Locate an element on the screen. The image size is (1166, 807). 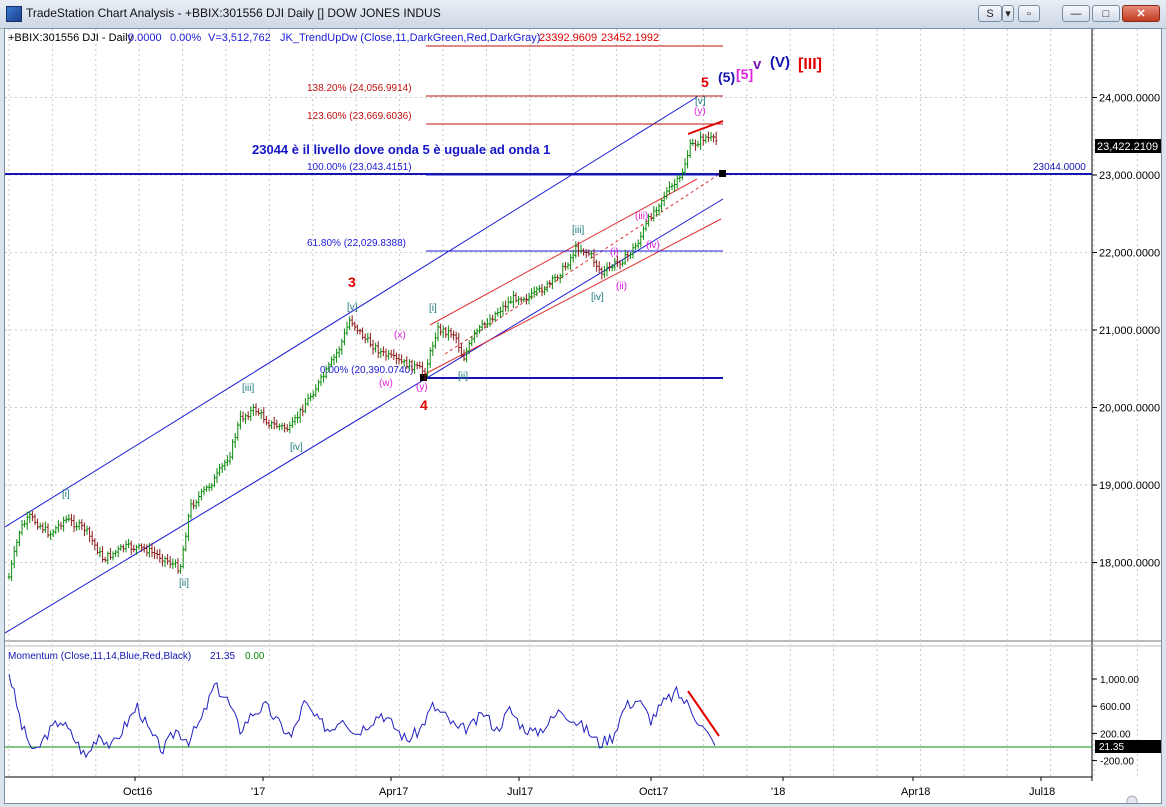
indicator-value-2: 23452.1992 is located at coordinates (630, 38).